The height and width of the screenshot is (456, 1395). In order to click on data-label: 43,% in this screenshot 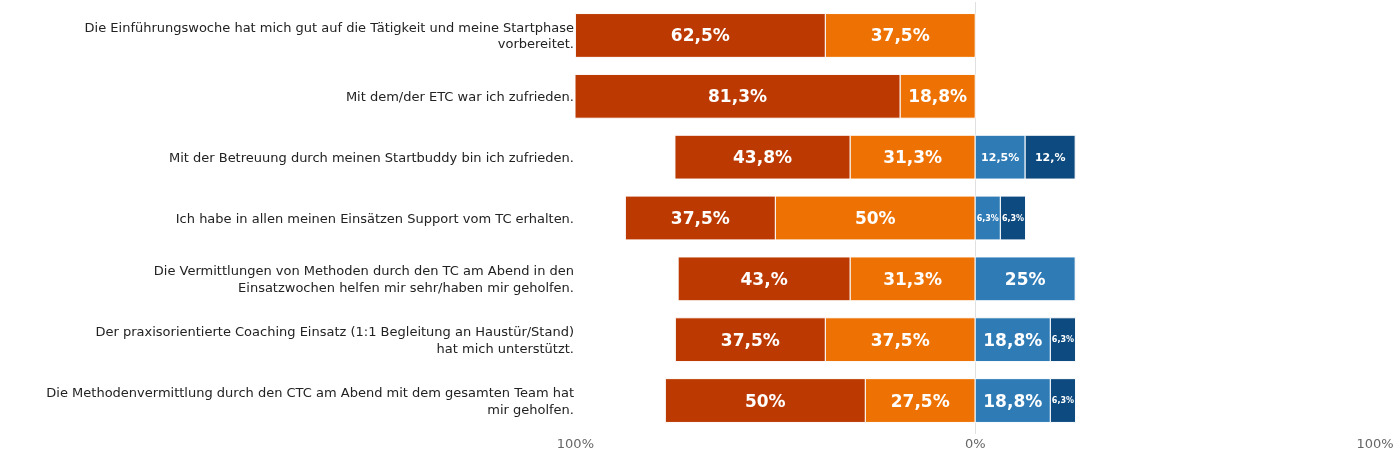, I will do `click(764, 278)`.